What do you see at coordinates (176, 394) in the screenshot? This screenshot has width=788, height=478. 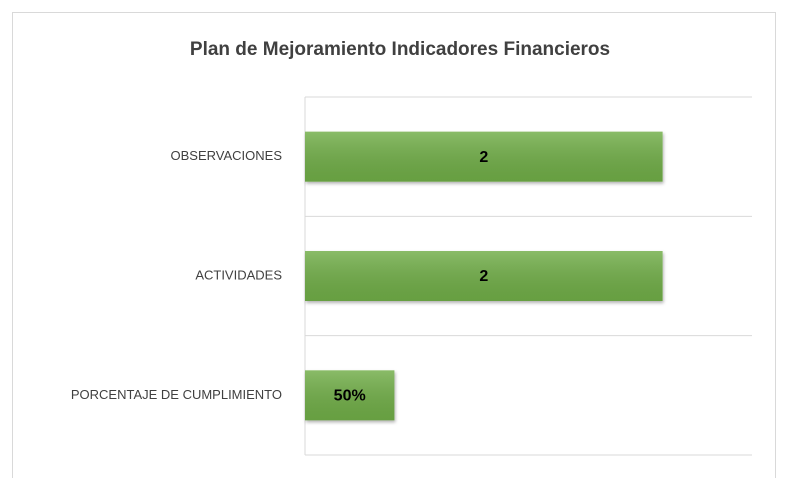 I see `y-tick-label: PORCENTAJE DE CUMPLIMIENTO` at bounding box center [176, 394].